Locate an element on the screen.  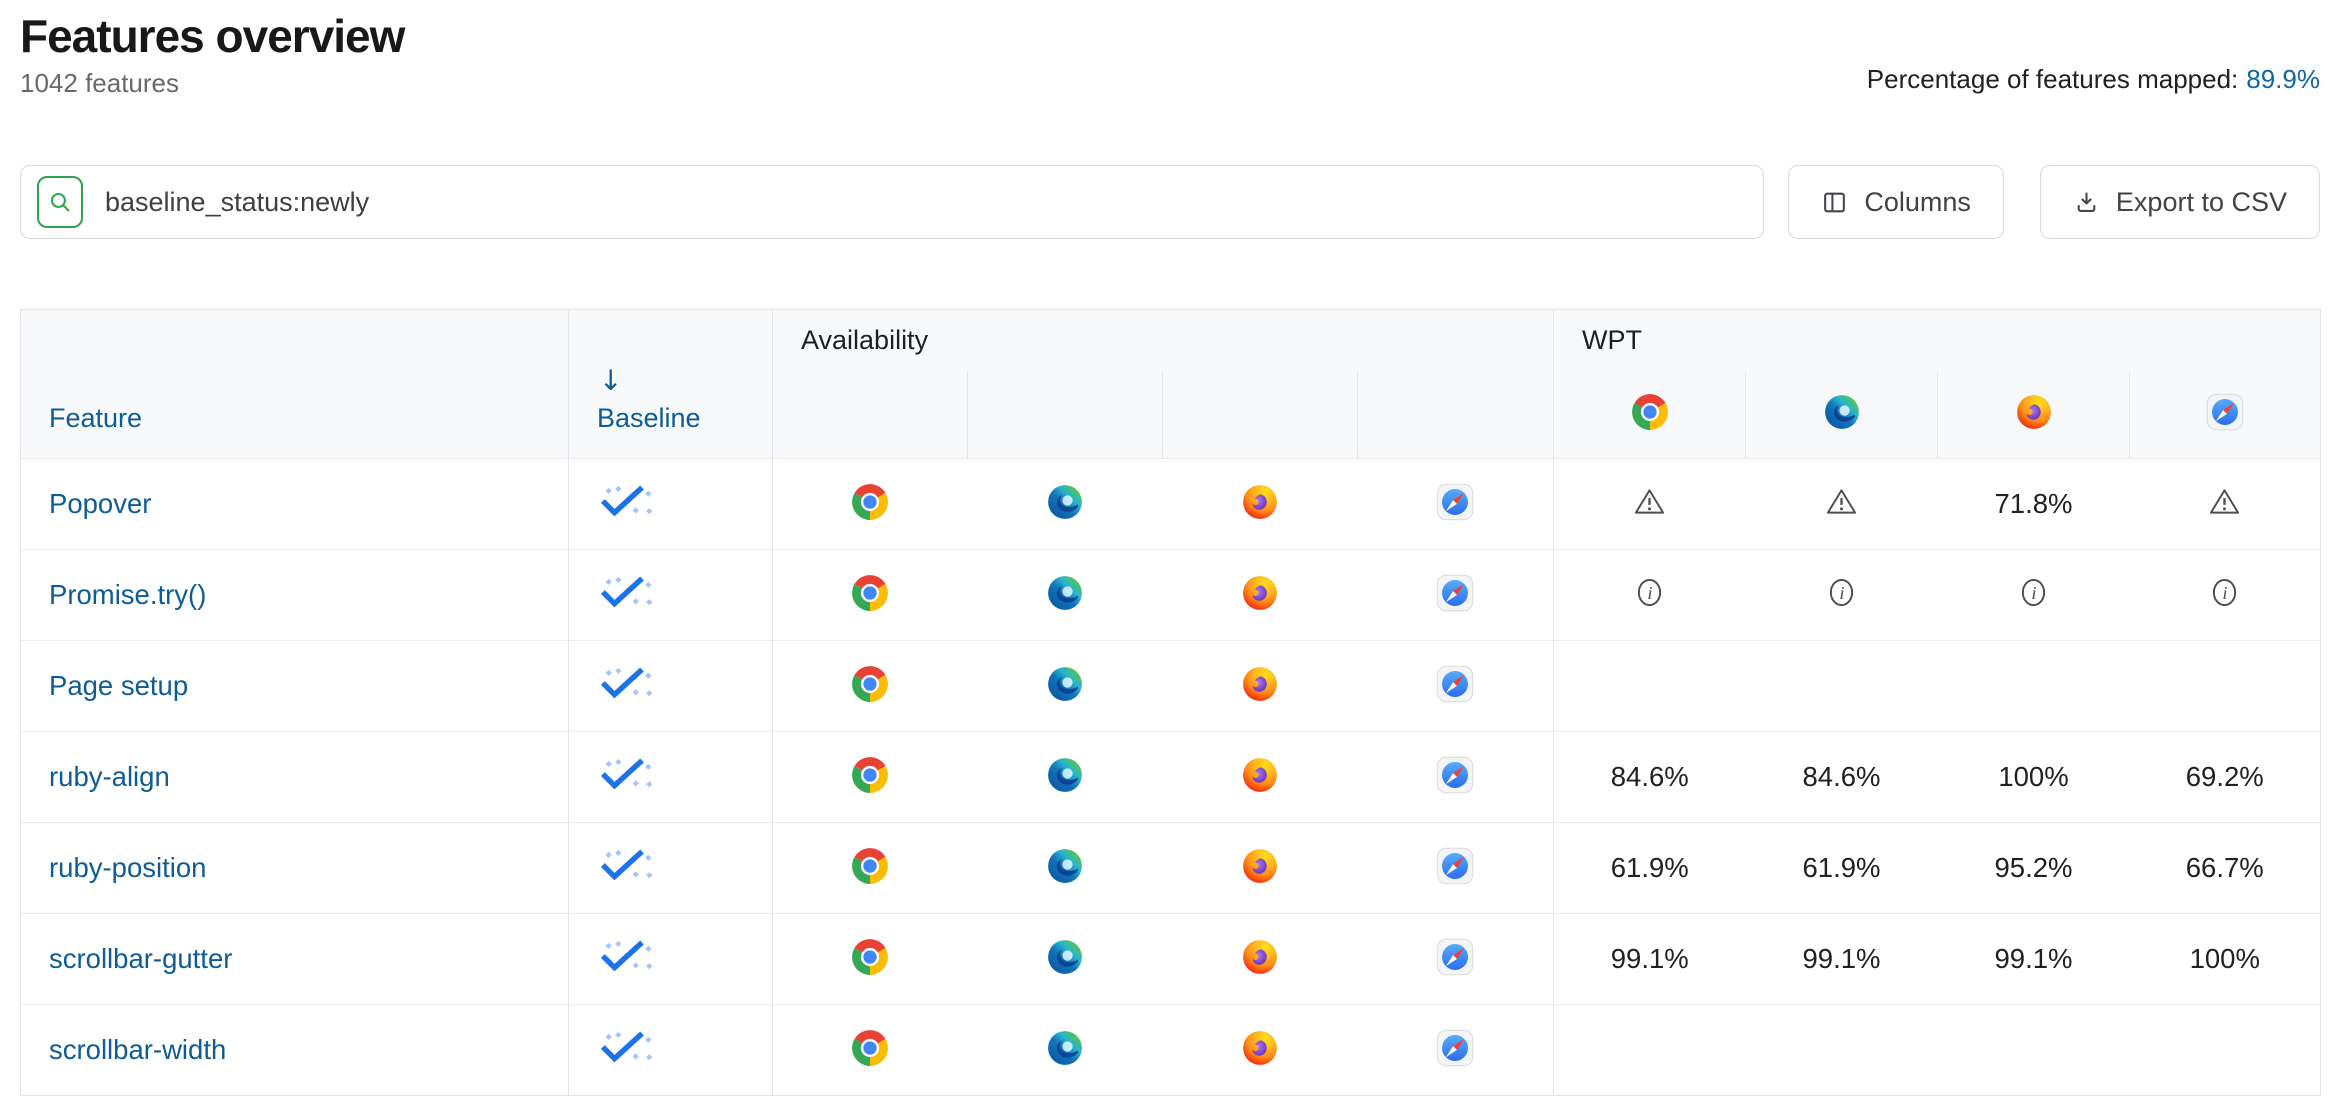
wpt-score: 99.1% is located at coordinates (2033, 958).